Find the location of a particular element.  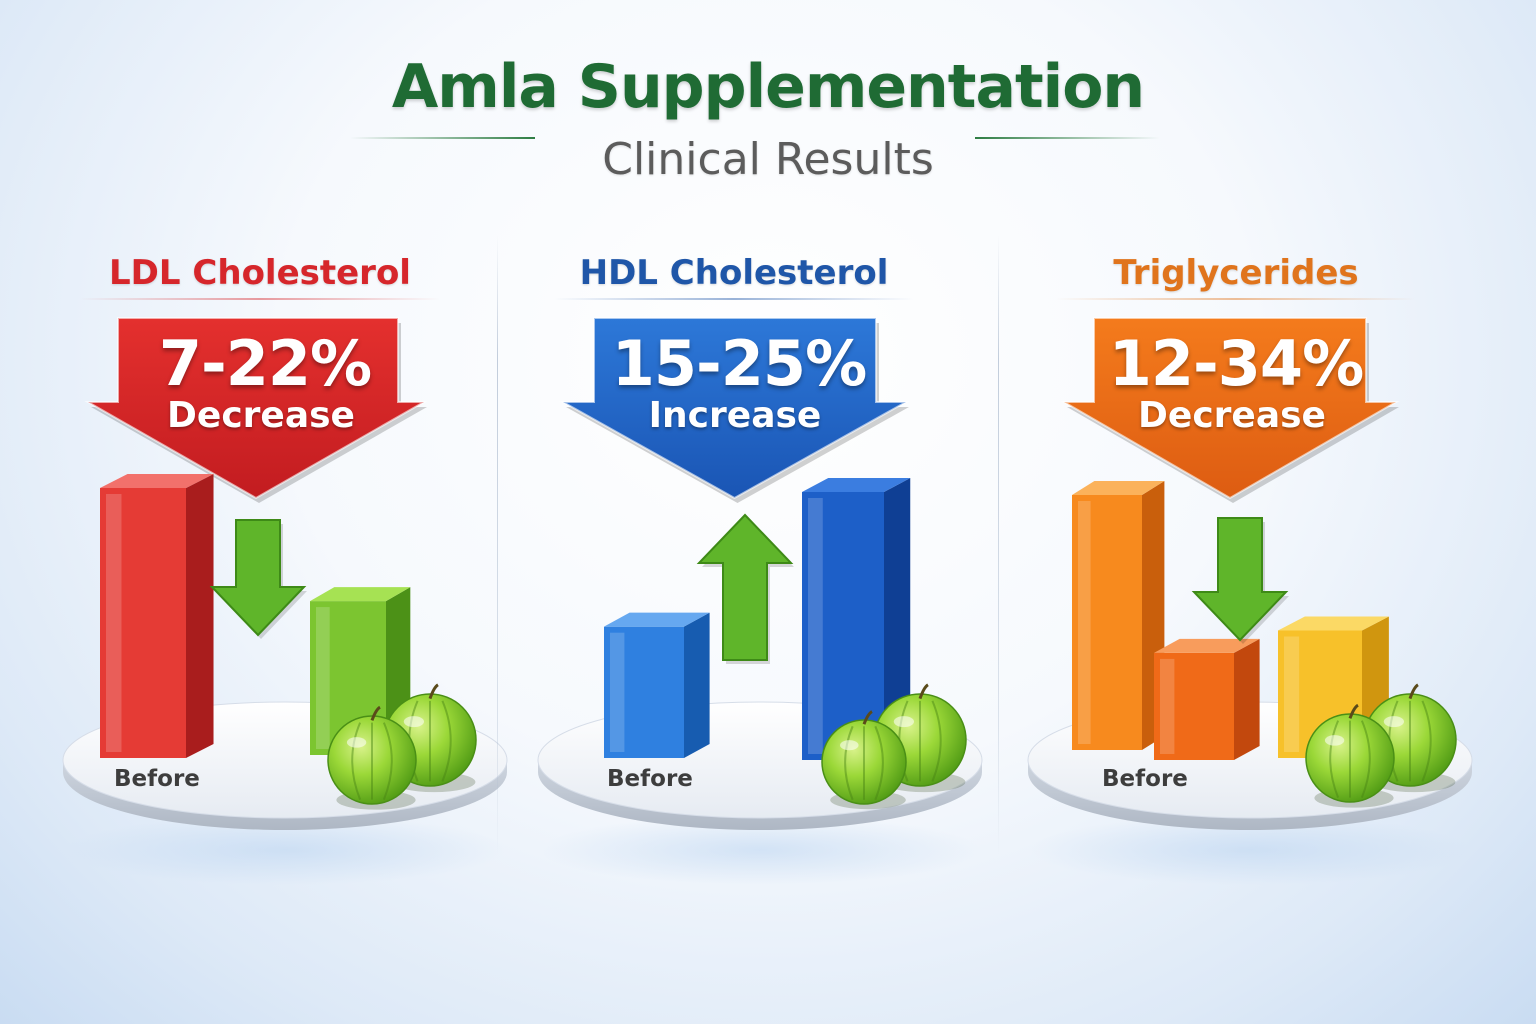

bar-reduced is located at coordinates (1207, 699).